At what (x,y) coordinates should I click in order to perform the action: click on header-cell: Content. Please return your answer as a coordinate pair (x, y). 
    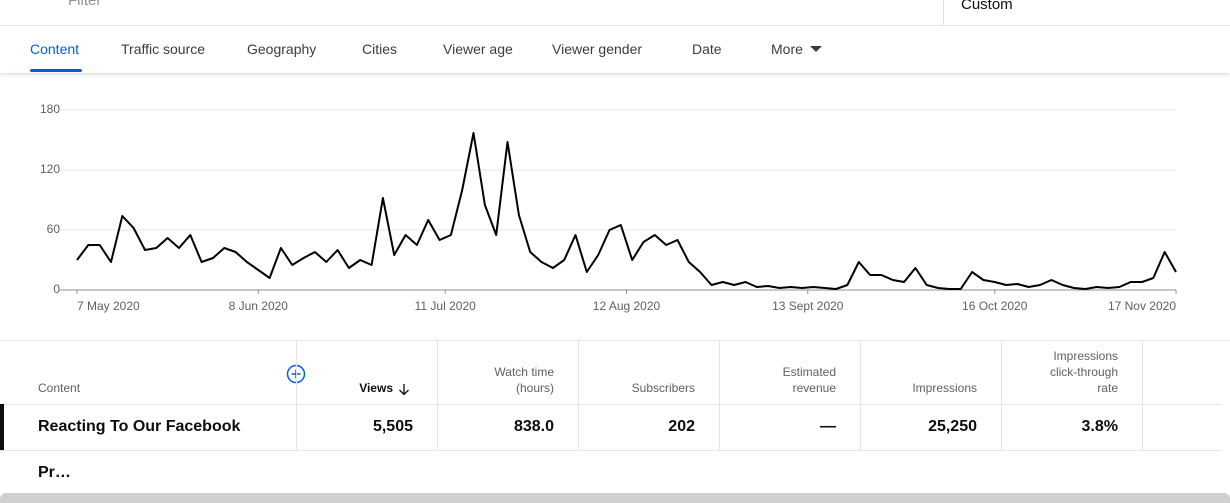
    Looking at the image, I should click on (59, 388).